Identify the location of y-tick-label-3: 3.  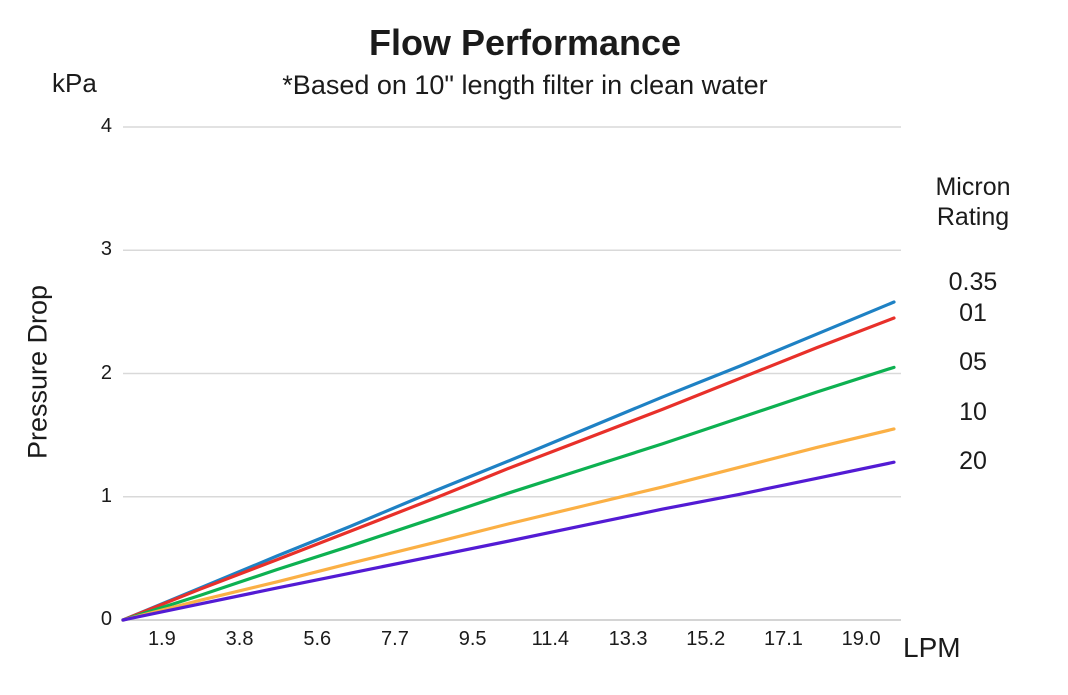
(106, 249).